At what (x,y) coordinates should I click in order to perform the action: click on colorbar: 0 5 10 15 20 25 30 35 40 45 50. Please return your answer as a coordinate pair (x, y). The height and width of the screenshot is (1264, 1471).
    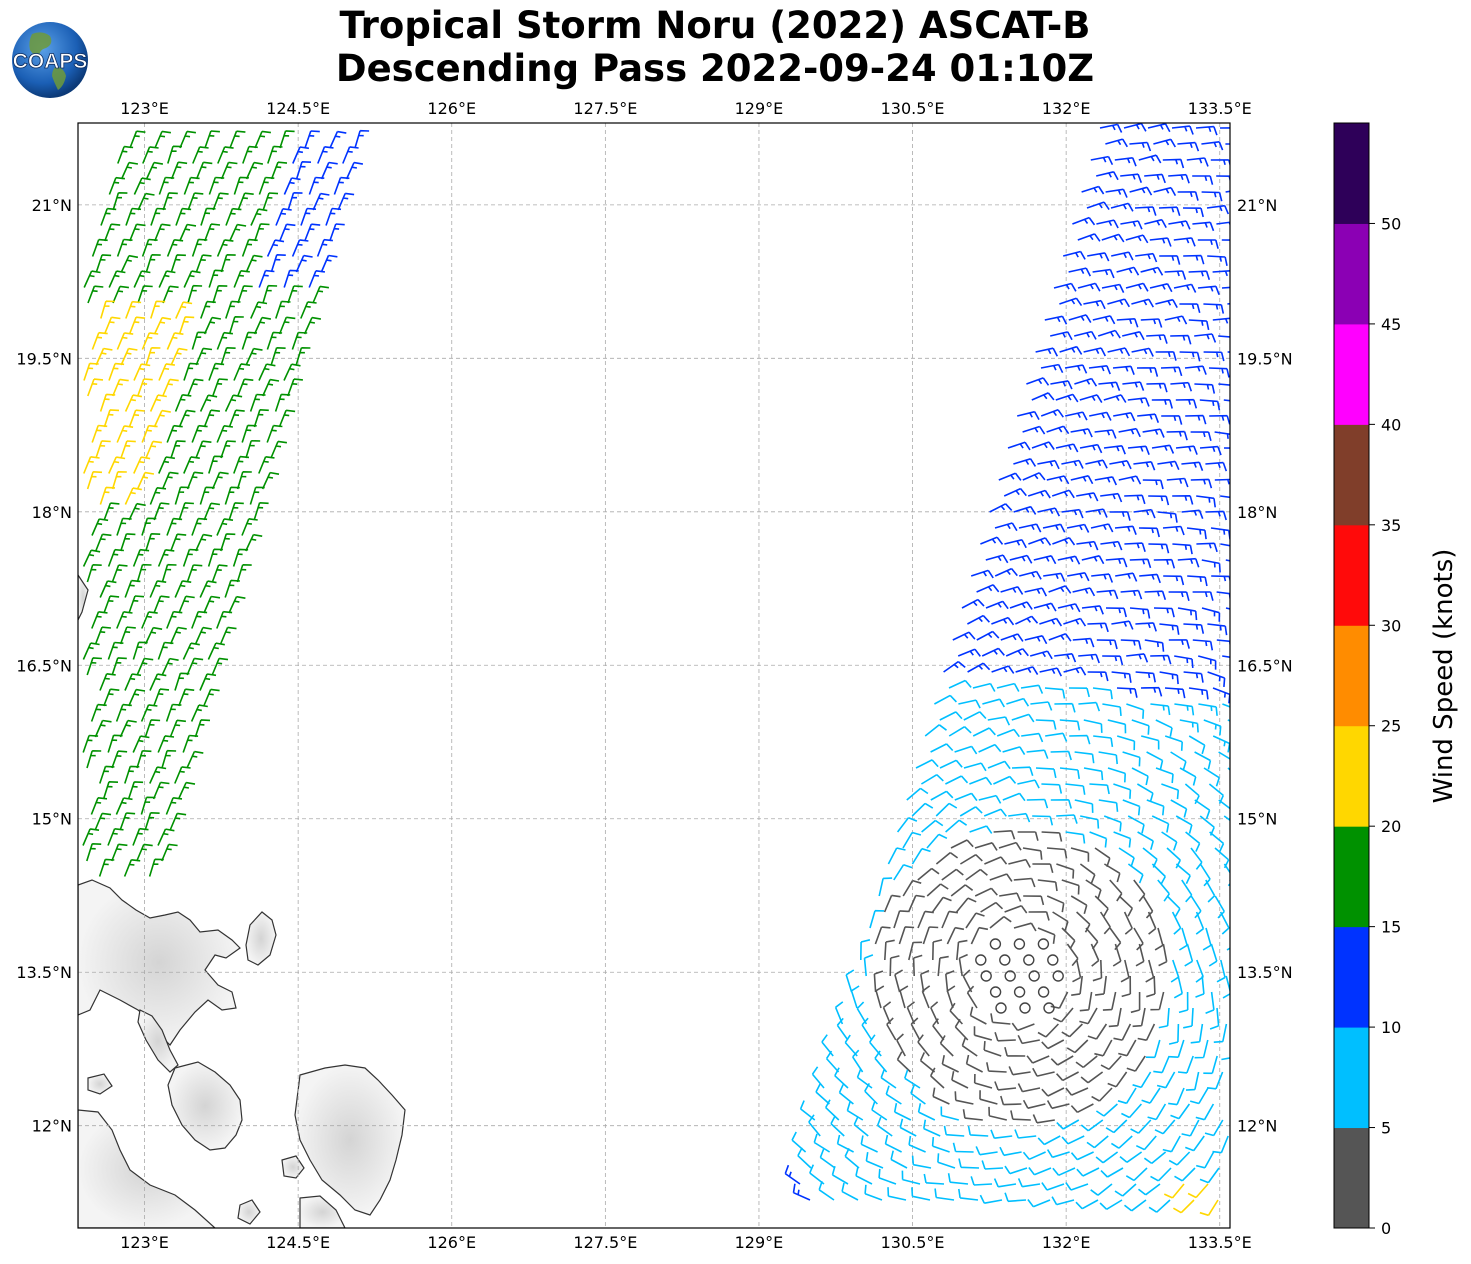
    Looking at the image, I should click on (1367, 680).